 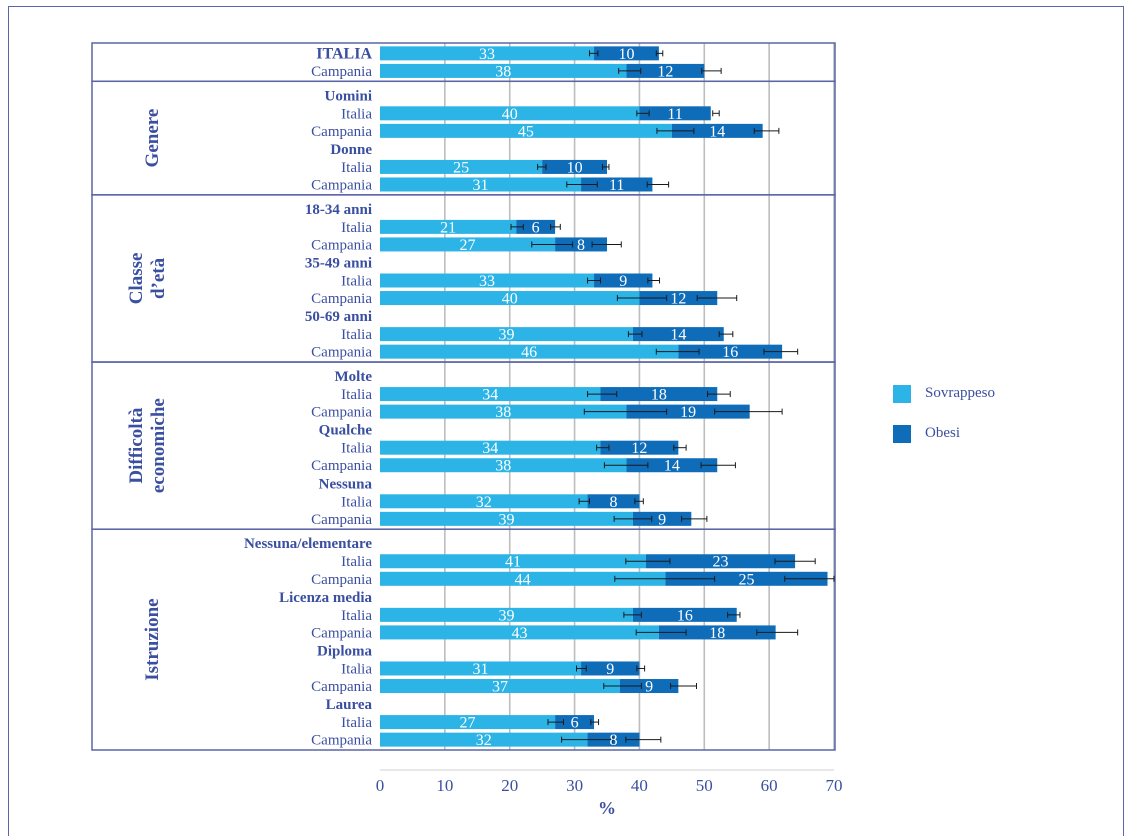 What do you see at coordinates (344, 53) in the screenshot?
I see `row-label: ITALIA` at bounding box center [344, 53].